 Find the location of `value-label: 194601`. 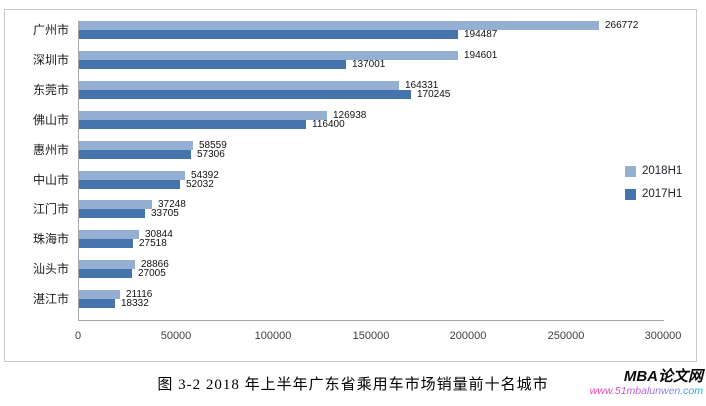

value-label: 194601 is located at coordinates (481, 55).